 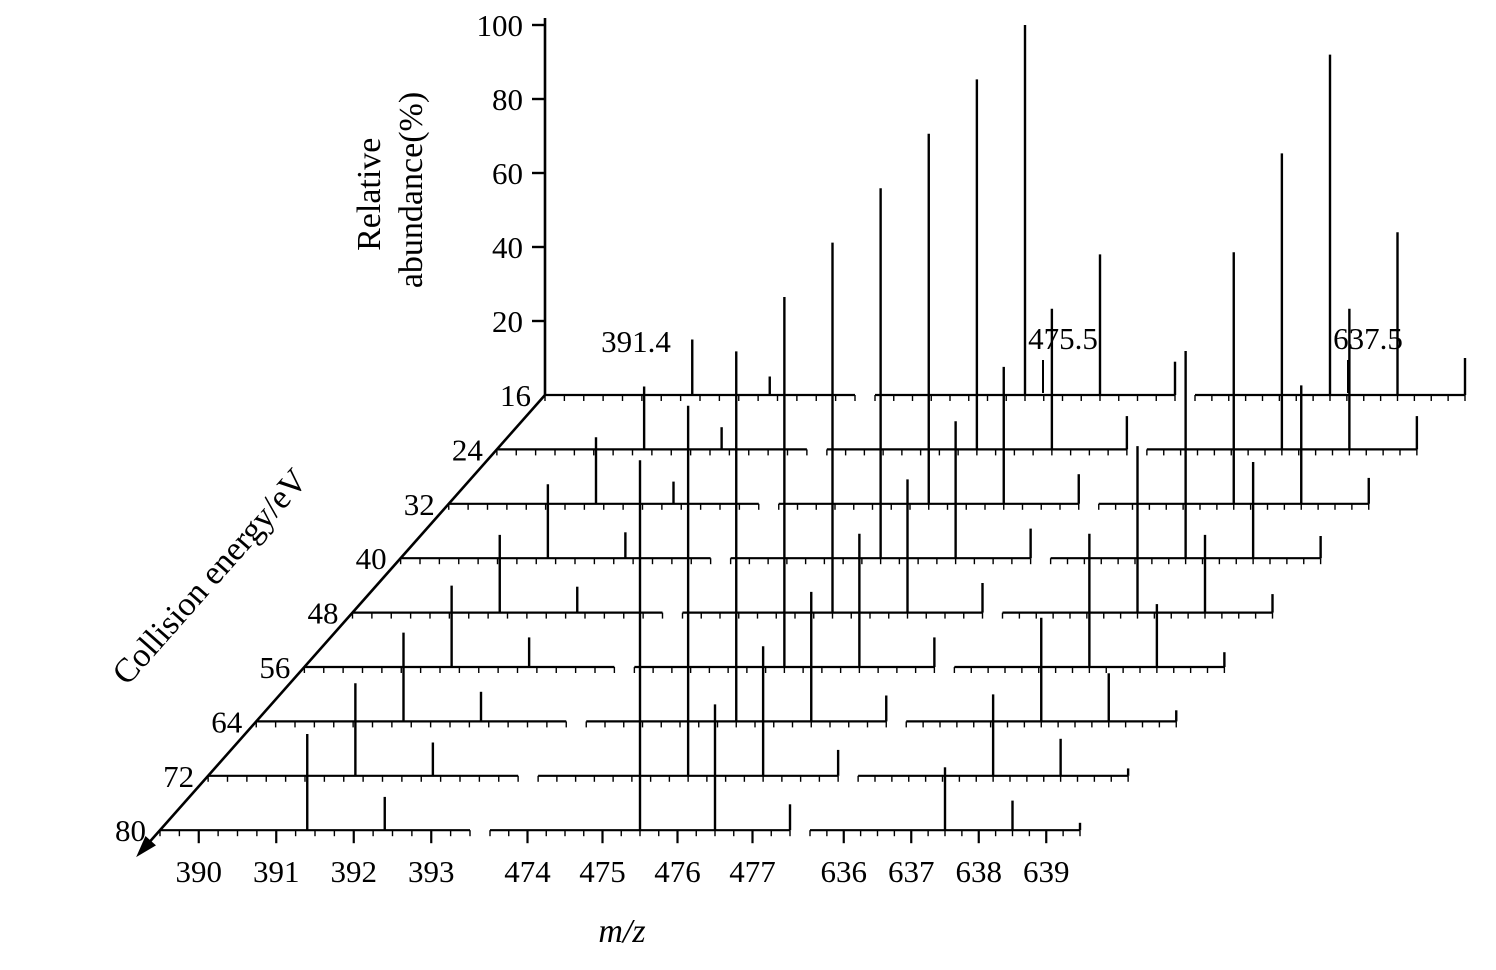 What do you see at coordinates (911, 871) in the screenshot?
I see `mz-tick-label: 637` at bounding box center [911, 871].